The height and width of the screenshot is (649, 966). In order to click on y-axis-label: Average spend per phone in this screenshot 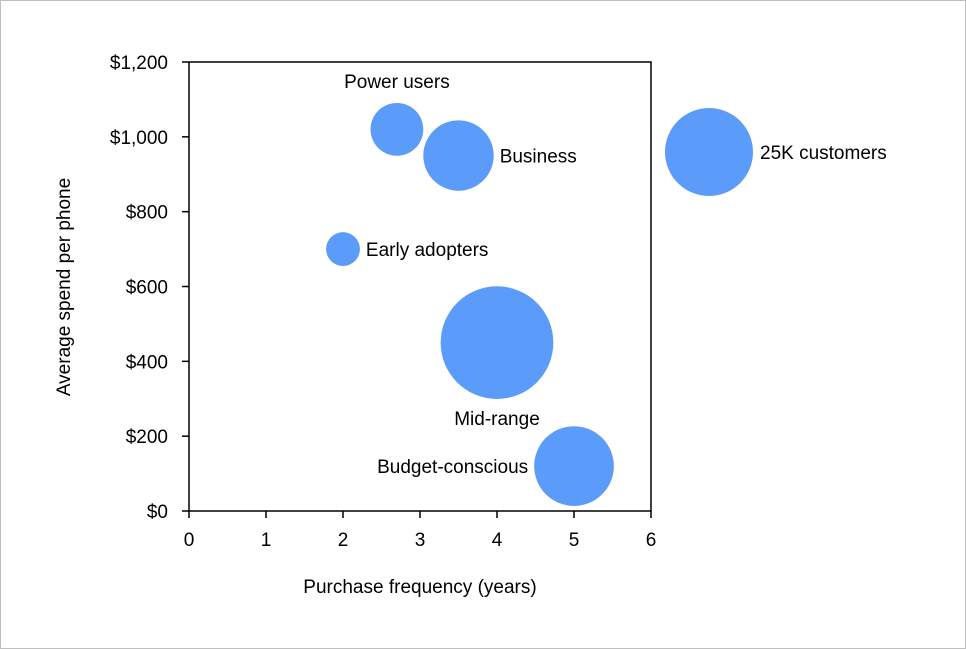, I will do `click(64, 287)`.